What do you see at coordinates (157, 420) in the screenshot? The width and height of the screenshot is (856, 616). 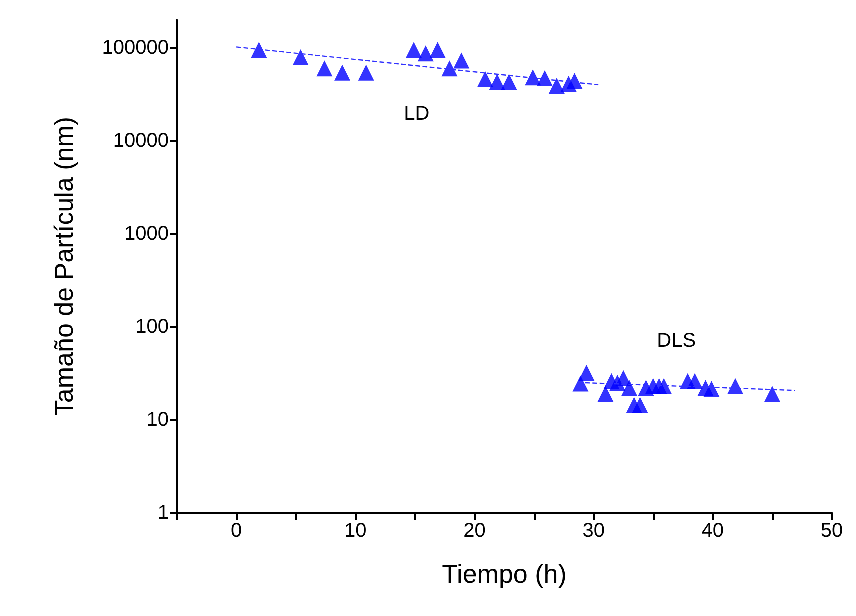 I see `y-tick-label: 10` at bounding box center [157, 420].